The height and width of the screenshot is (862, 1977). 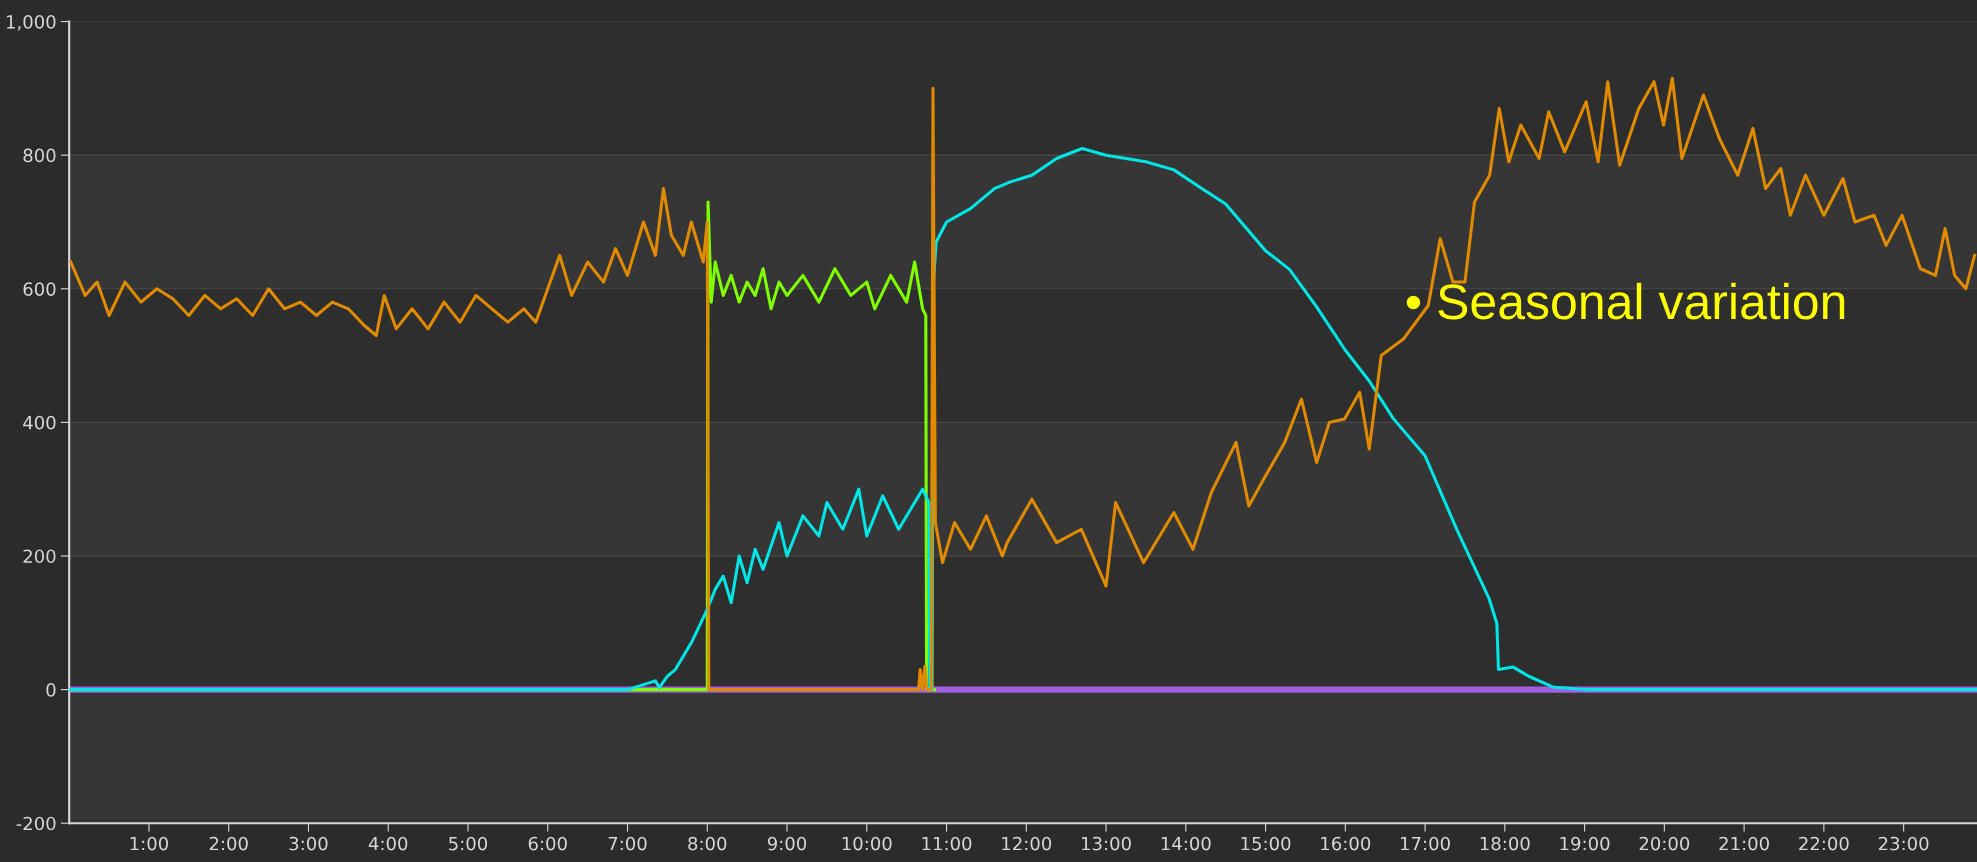 I want to click on y-tick-label: 0, so click(x=51, y=690).